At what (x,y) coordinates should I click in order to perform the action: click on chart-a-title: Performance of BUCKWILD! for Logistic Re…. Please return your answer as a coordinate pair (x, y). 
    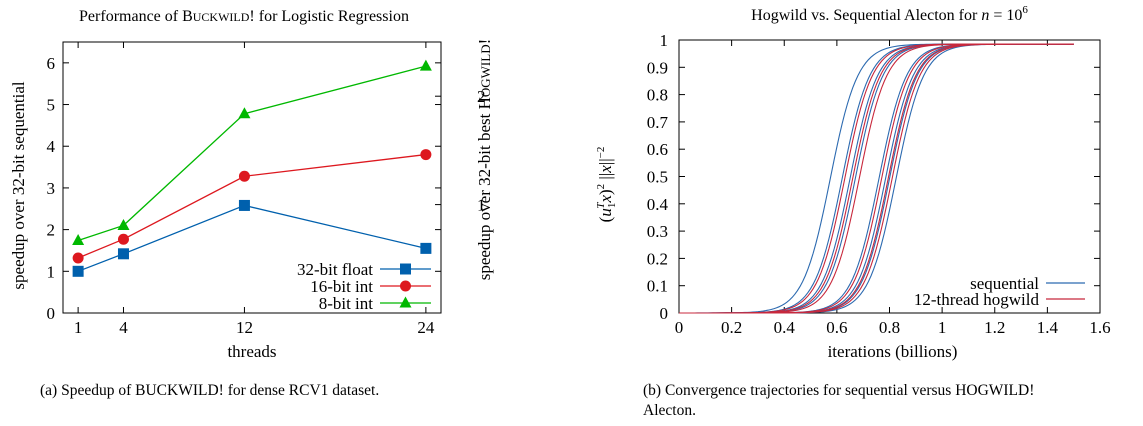
    Looking at the image, I should click on (244, 16).